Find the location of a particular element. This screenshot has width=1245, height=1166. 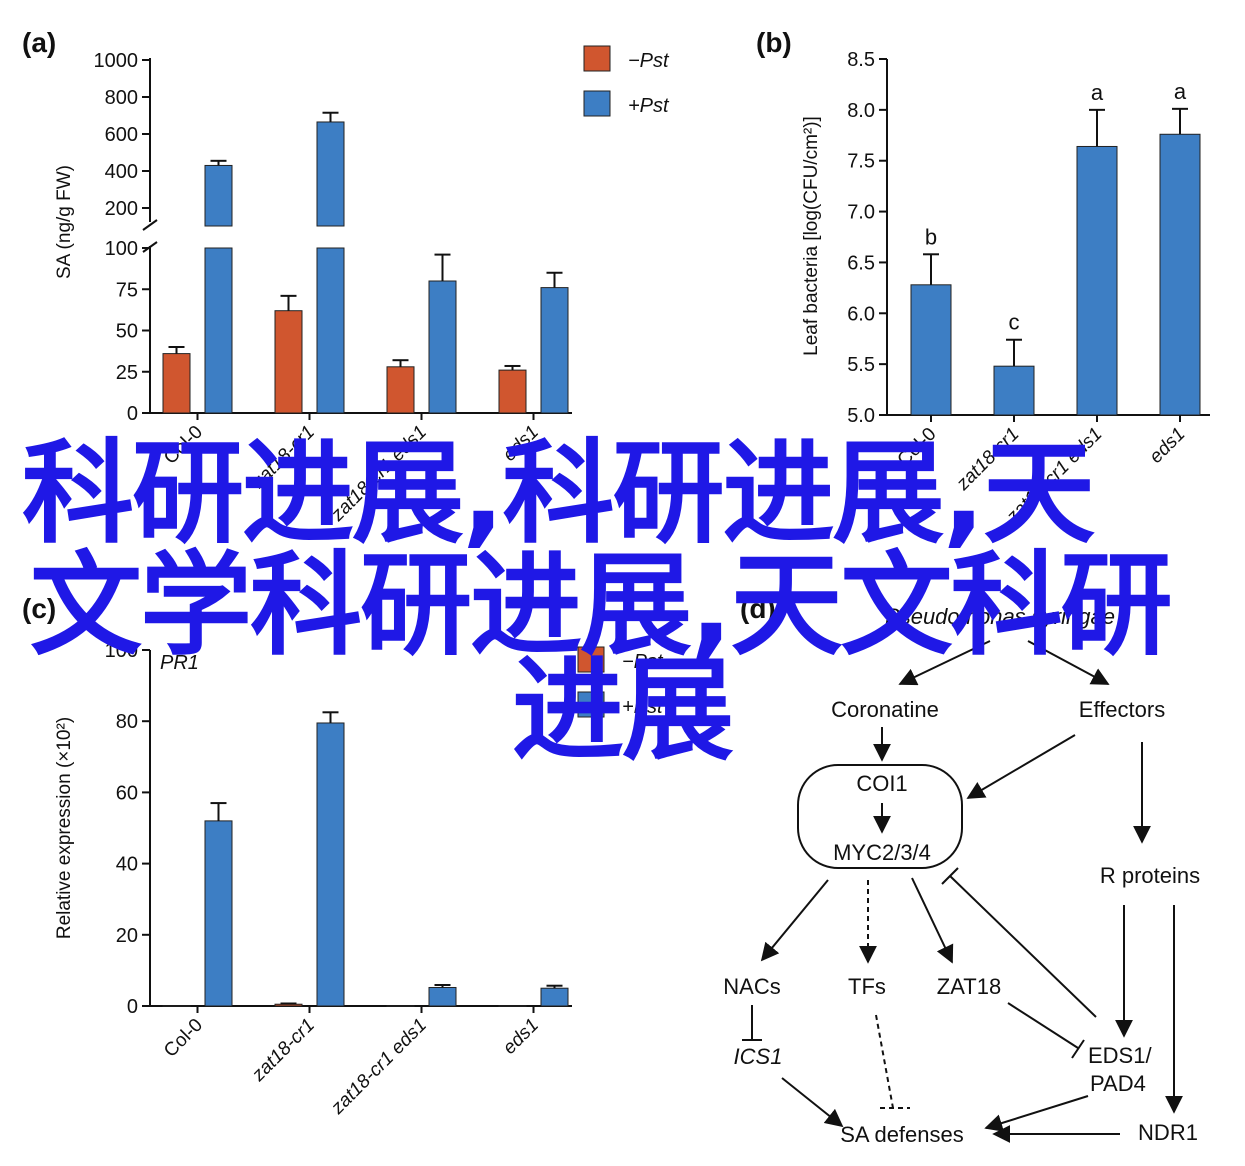

panel-b-significance-letter: c is located at coordinates (1014, 322).